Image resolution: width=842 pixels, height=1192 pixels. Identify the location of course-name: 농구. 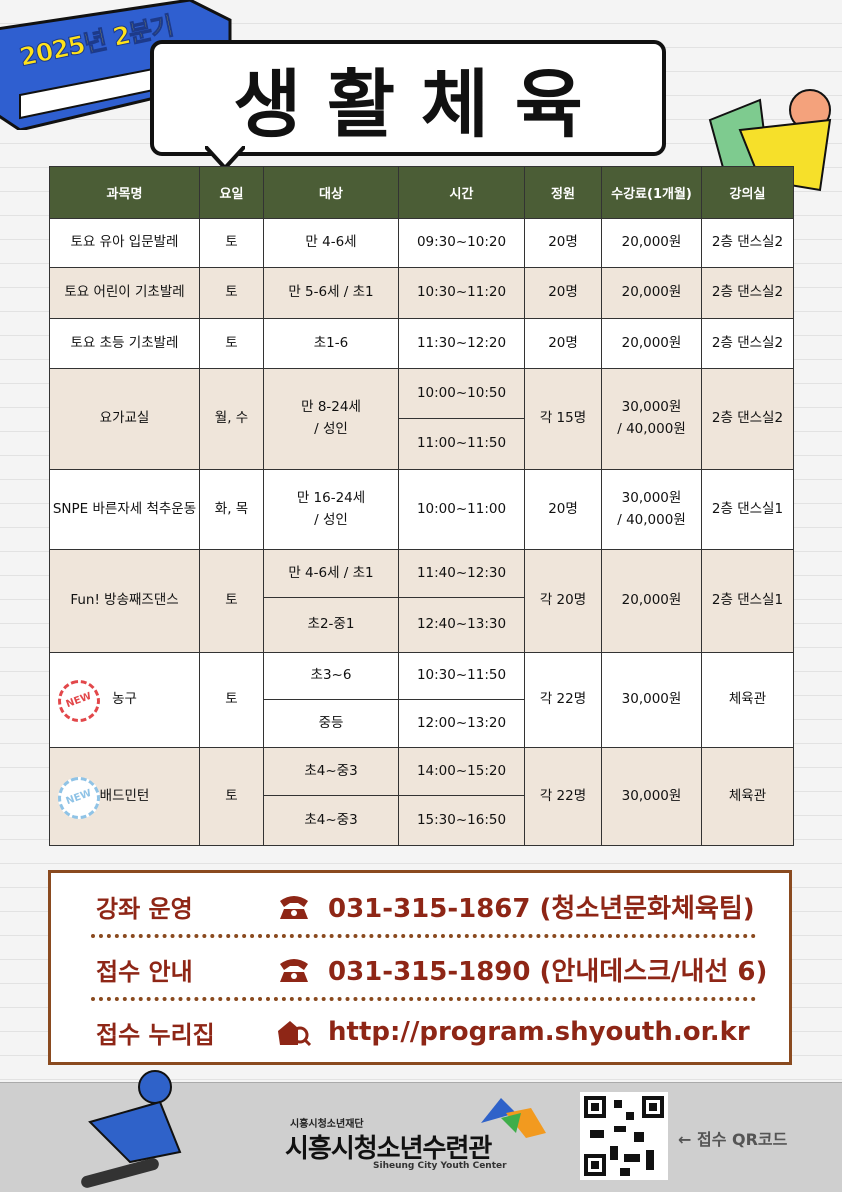
(124, 699).